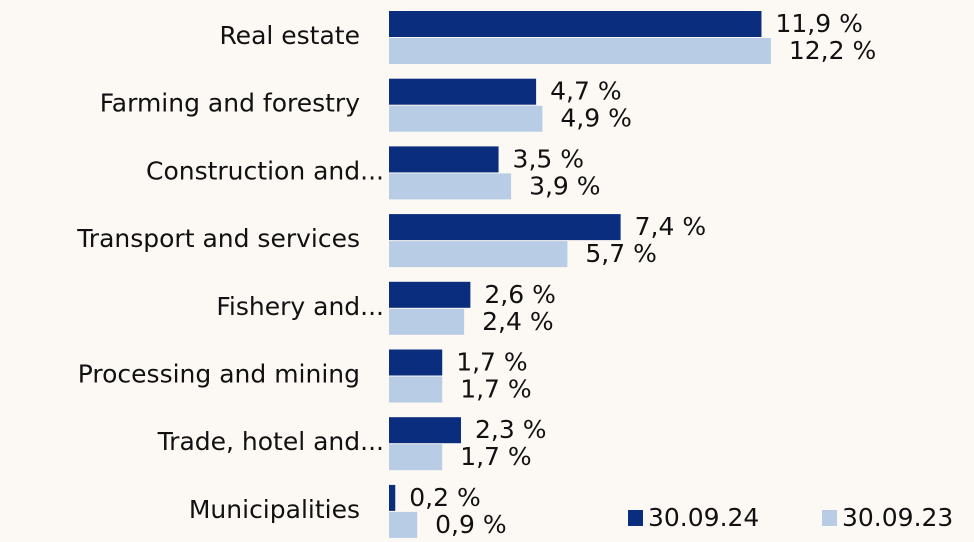  What do you see at coordinates (832, 50) in the screenshot?
I see `value-label: 12,2 %` at bounding box center [832, 50].